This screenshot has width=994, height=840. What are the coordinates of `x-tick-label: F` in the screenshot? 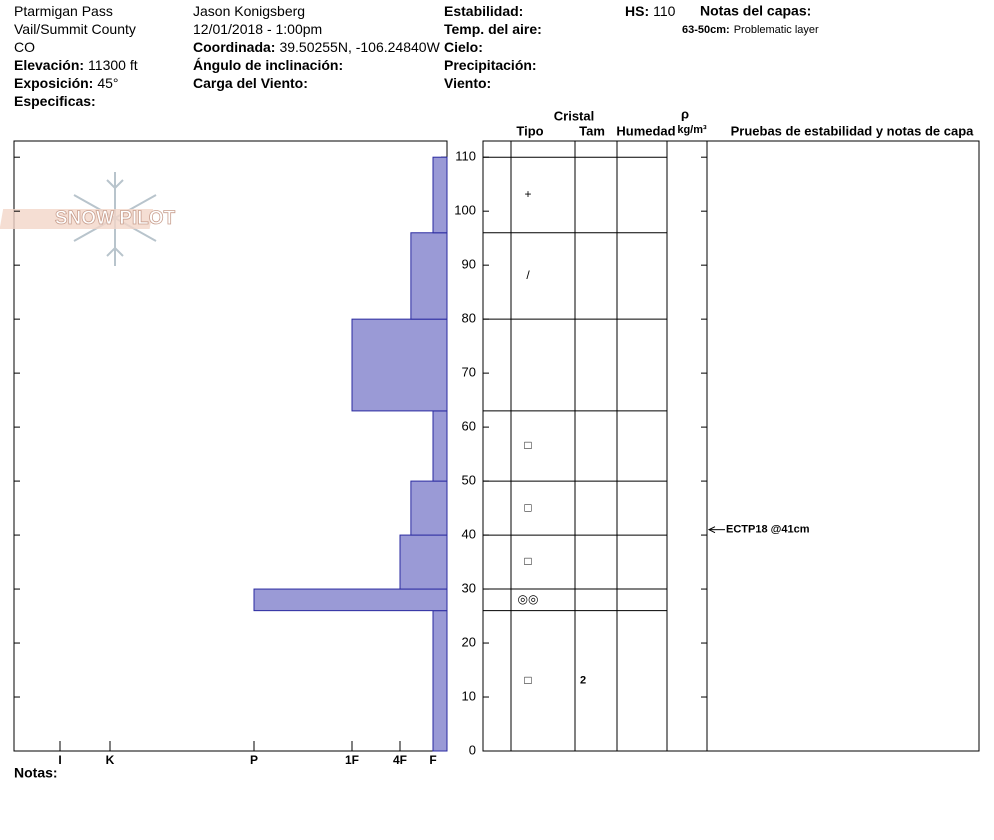 It's located at (432, 760).